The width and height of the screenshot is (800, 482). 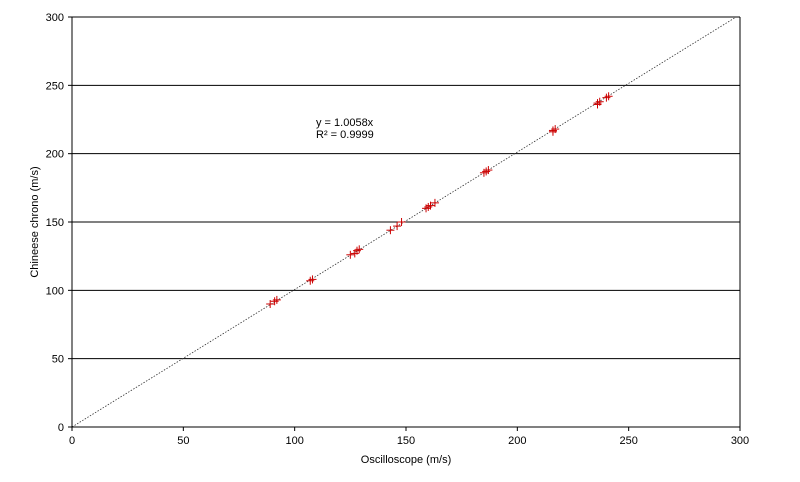 I want to click on x-tick-label: 100, so click(x=294, y=441).